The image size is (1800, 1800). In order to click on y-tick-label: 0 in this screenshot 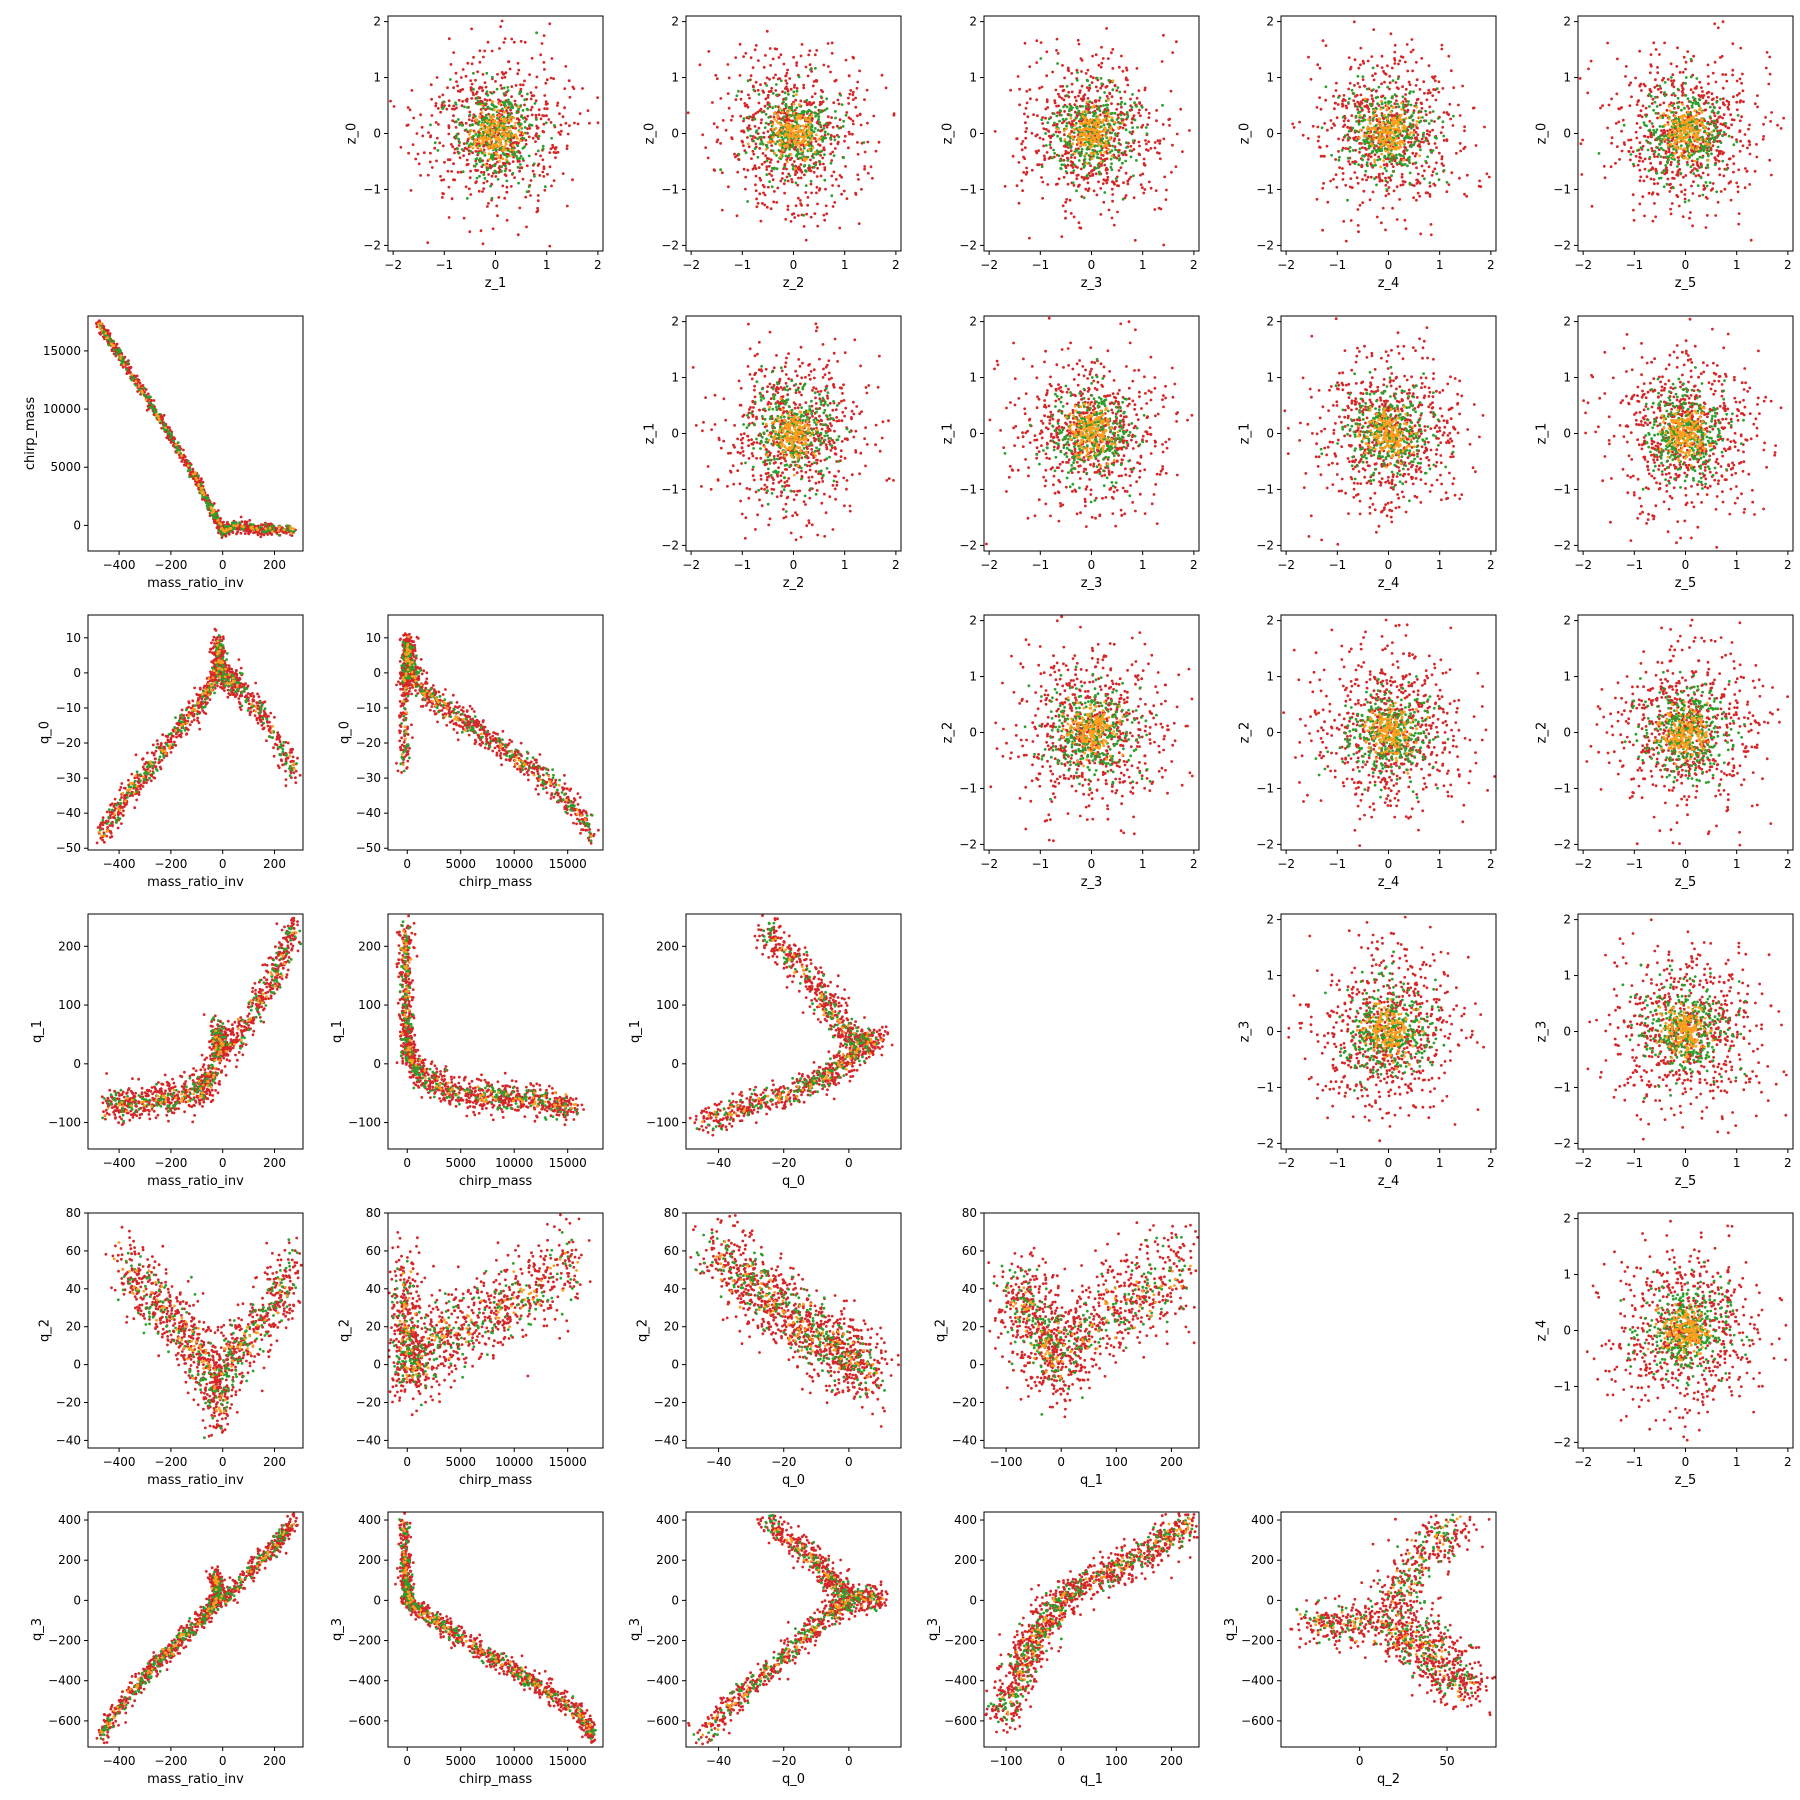, I will do `click(1270, 134)`.